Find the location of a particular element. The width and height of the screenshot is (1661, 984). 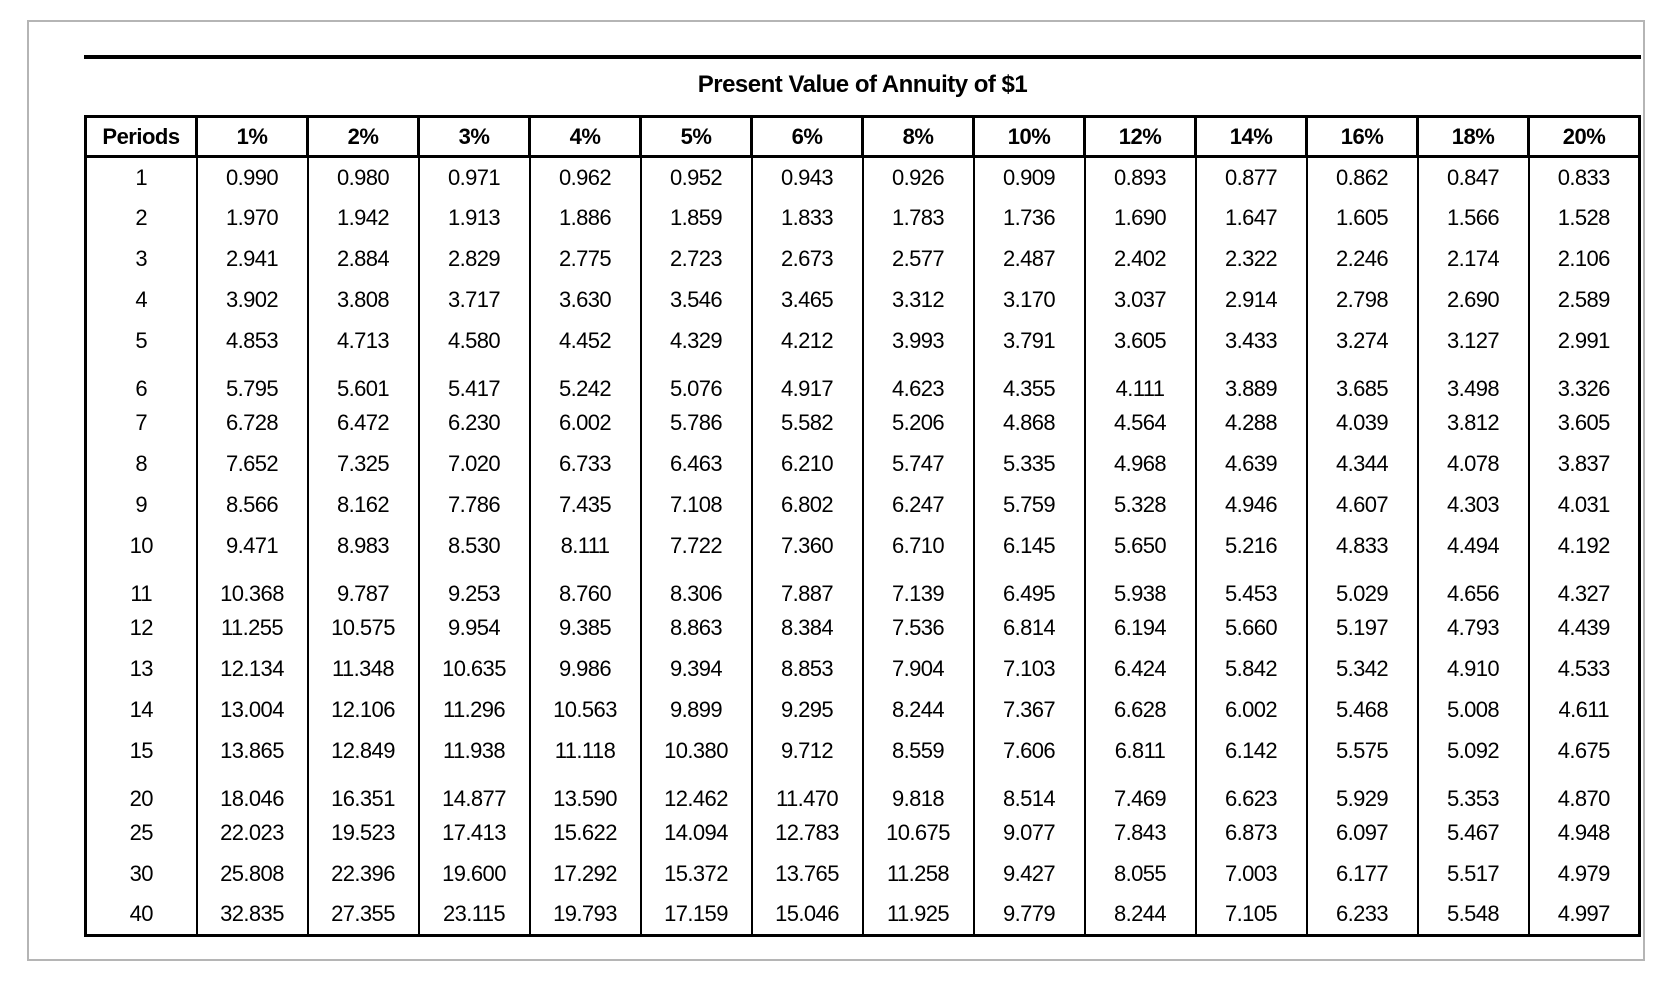

value-cell: 11.255 is located at coordinates (252, 628).